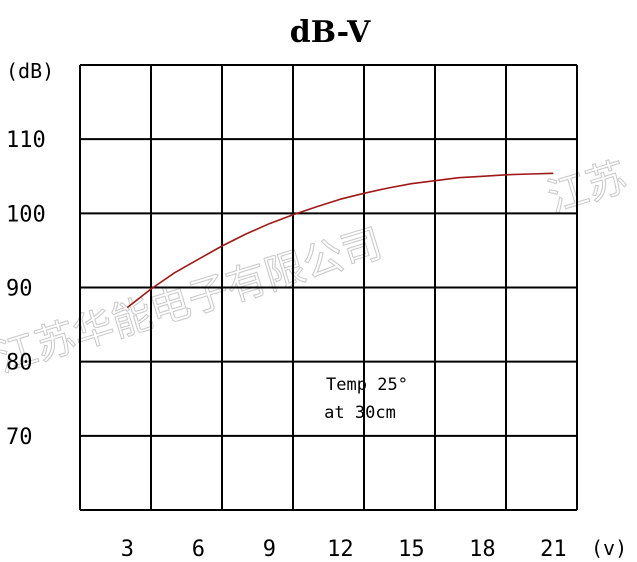 Image resolution: width=637 pixels, height=562 pixels. I want to click on y-tick-labels: 70 80 90 100 110, so click(26, 289).